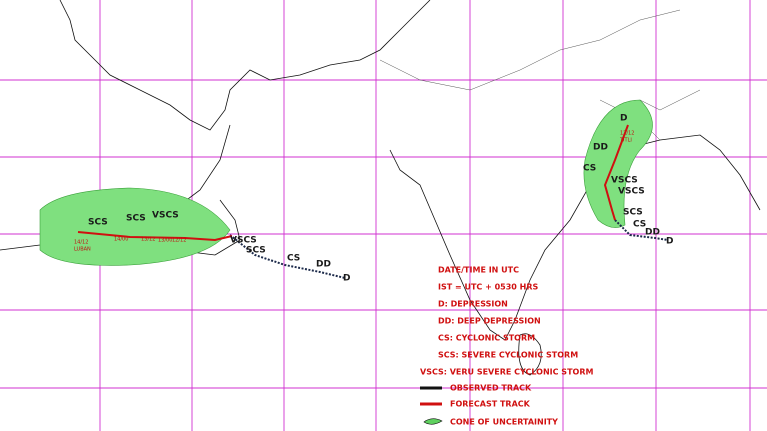 The height and width of the screenshot is (431, 767). What do you see at coordinates (616, 172) in the screenshot?
I see `forecast-track-titli` at bounding box center [616, 172].